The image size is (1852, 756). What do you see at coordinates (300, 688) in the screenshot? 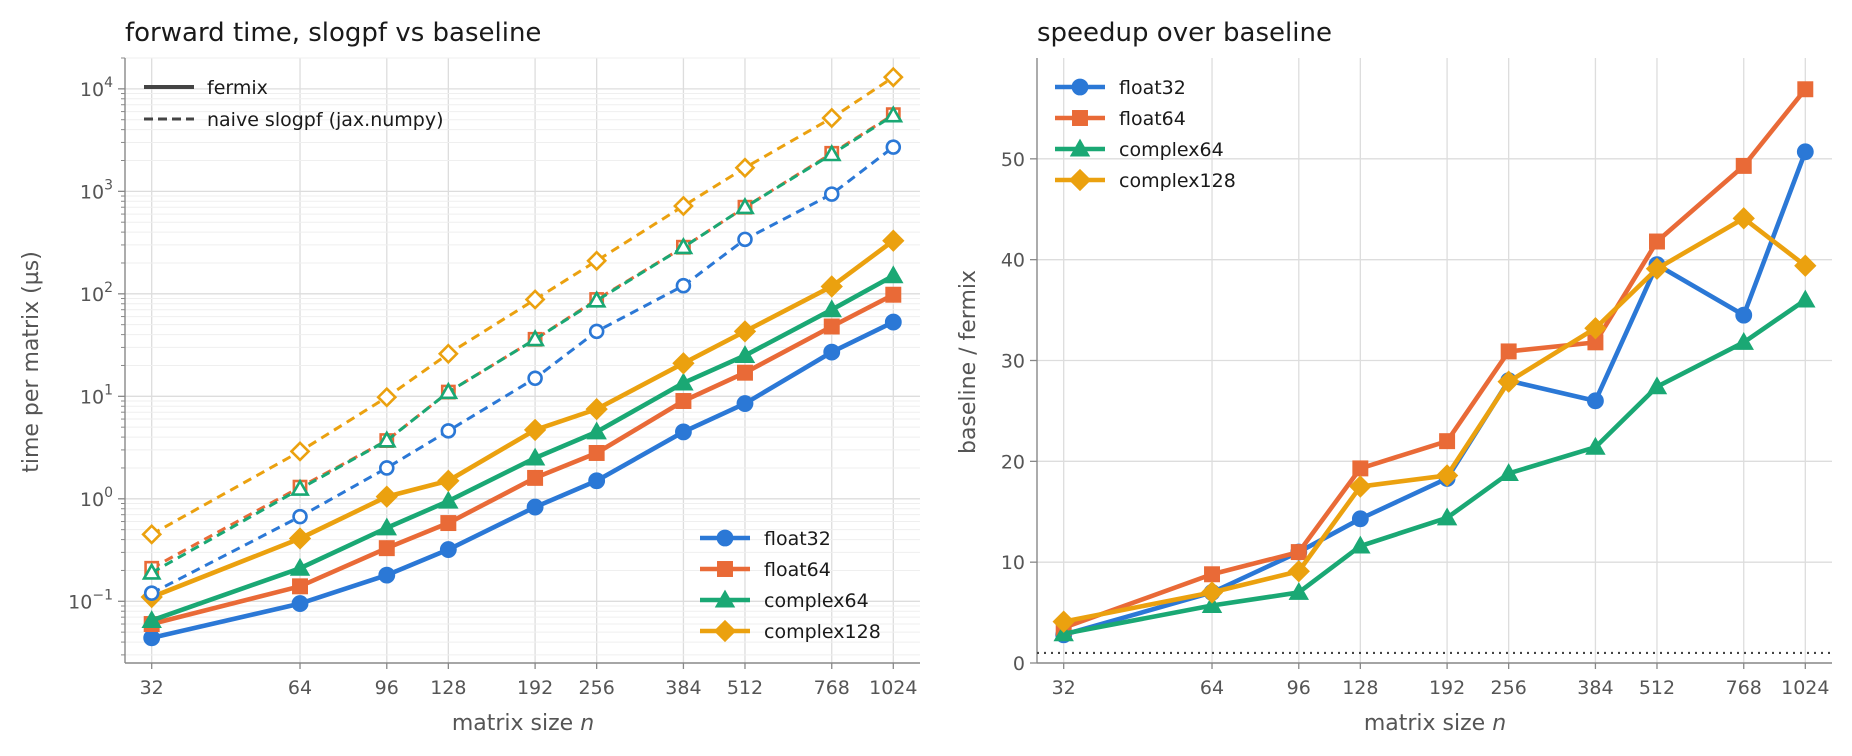
I see `x-tick-label: 64` at bounding box center [300, 688].